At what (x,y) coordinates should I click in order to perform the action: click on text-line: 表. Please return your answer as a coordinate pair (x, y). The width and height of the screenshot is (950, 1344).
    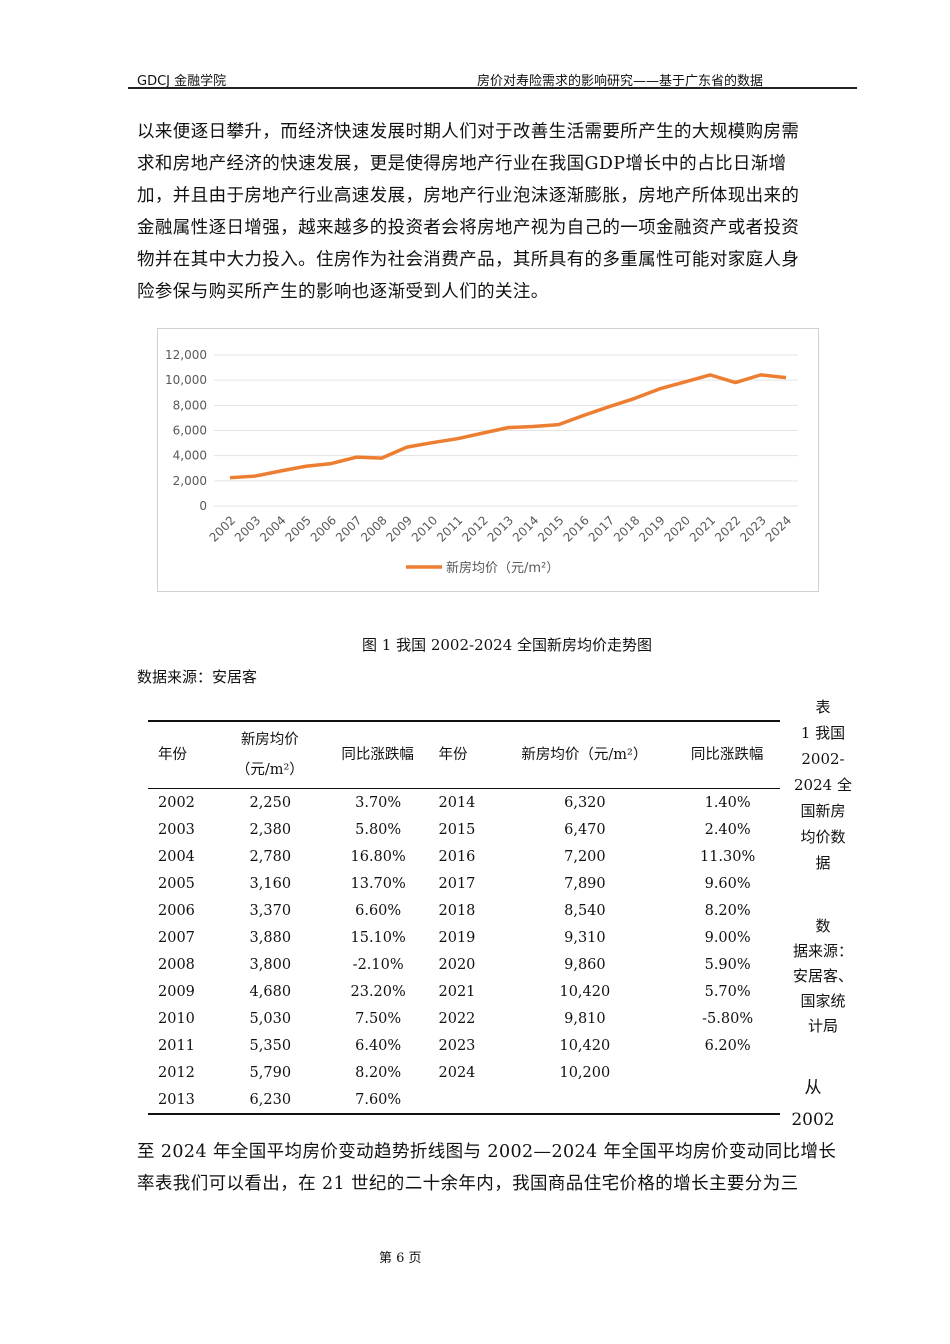
    Looking at the image, I should click on (823, 707).